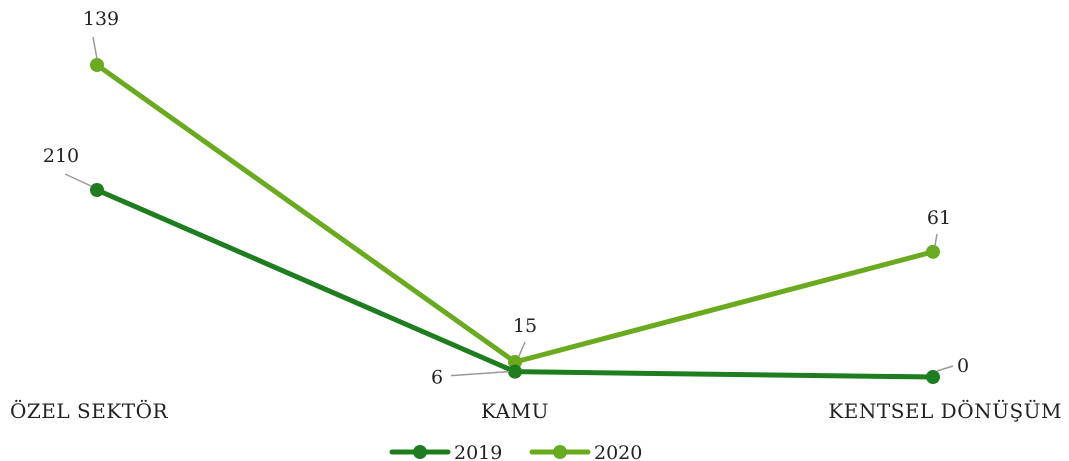 Image resolution: width=1069 pixels, height=461 pixels. What do you see at coordinates (939, 218) in the screenshot?
I see `data-label-2020: 61` at bounding box center [939, 218].